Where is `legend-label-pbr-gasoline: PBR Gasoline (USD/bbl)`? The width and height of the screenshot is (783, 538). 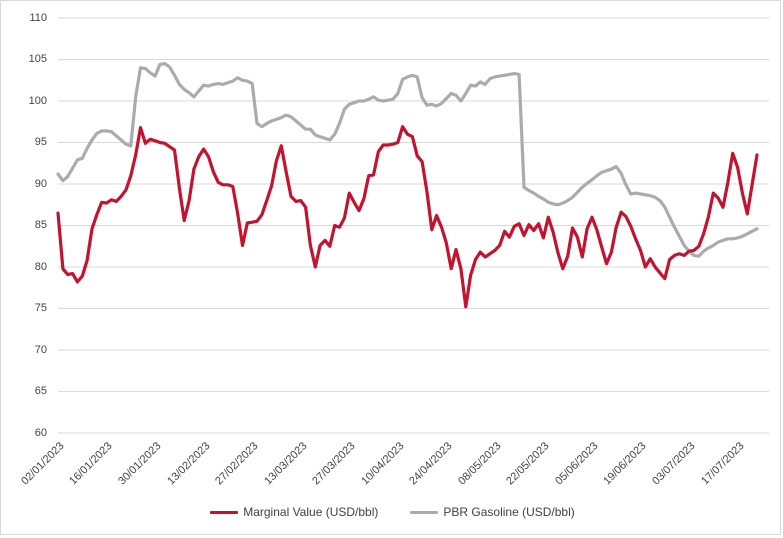 legend-label-pbr-gasoline: PBR Gasoline (USD/bbl) is located at coordinates (509, 512).